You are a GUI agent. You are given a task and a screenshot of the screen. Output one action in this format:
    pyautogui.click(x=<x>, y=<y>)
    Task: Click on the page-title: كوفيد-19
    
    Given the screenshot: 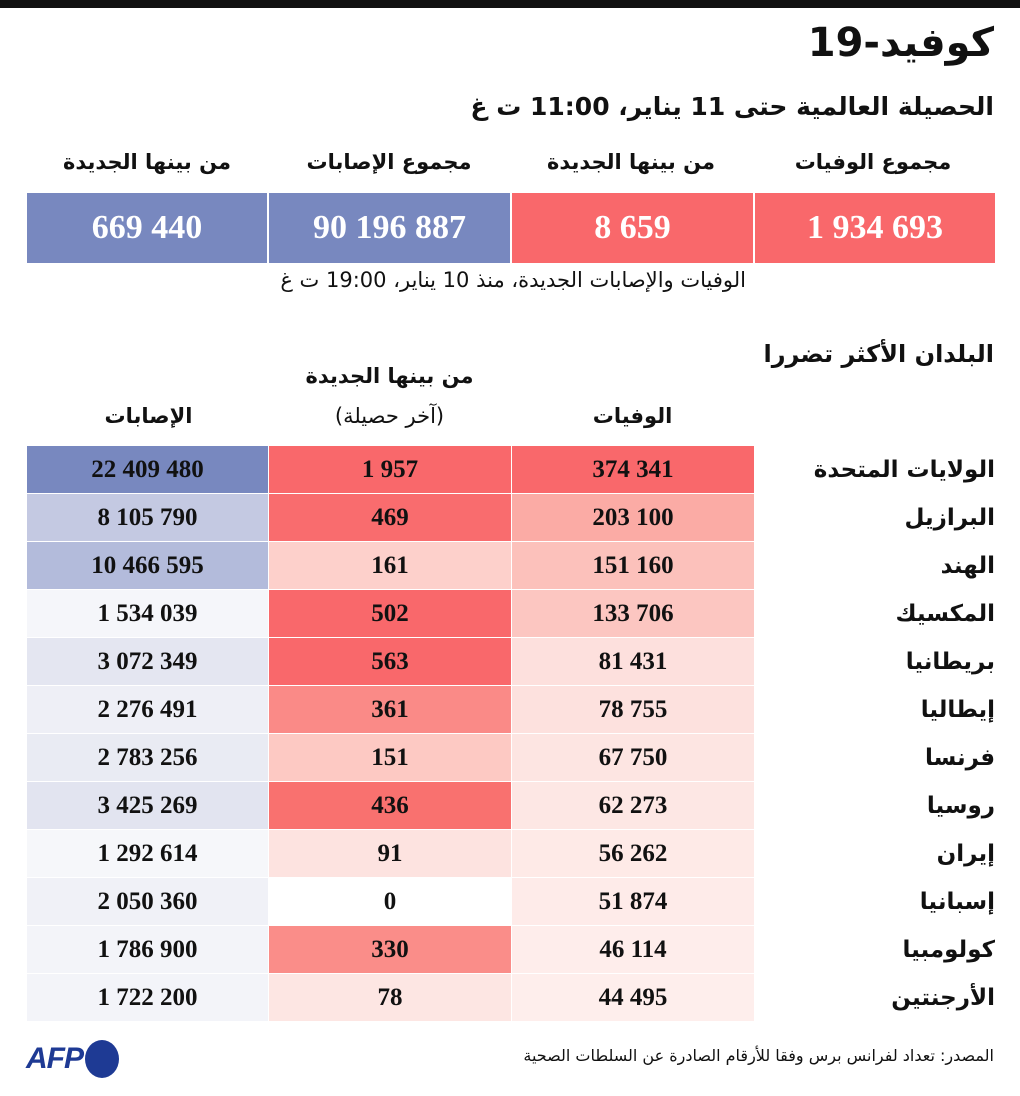 What is the action you would take?
    pyautogui.click(x=900, y=43)
    